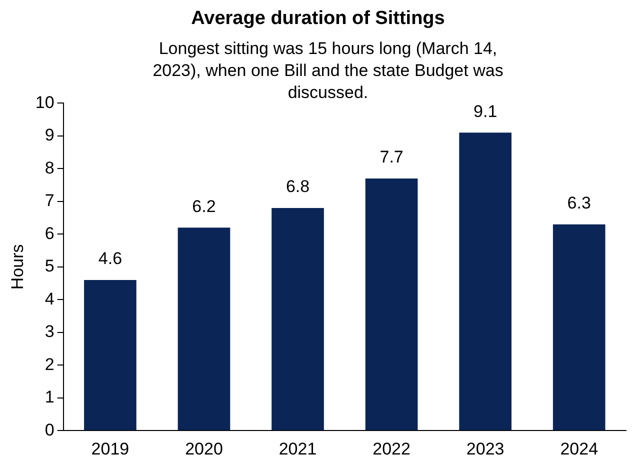 The height and width of the screenshot is (463, 636). I want to click on x-tick-label: 2021, so click(297, 448).